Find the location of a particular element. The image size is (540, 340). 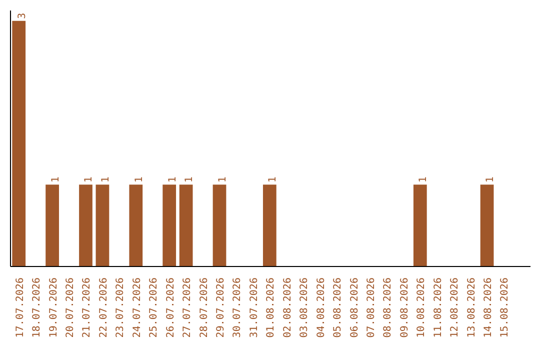

x-tick-label: 17.07.2026 is located at coordinates (20, 307).